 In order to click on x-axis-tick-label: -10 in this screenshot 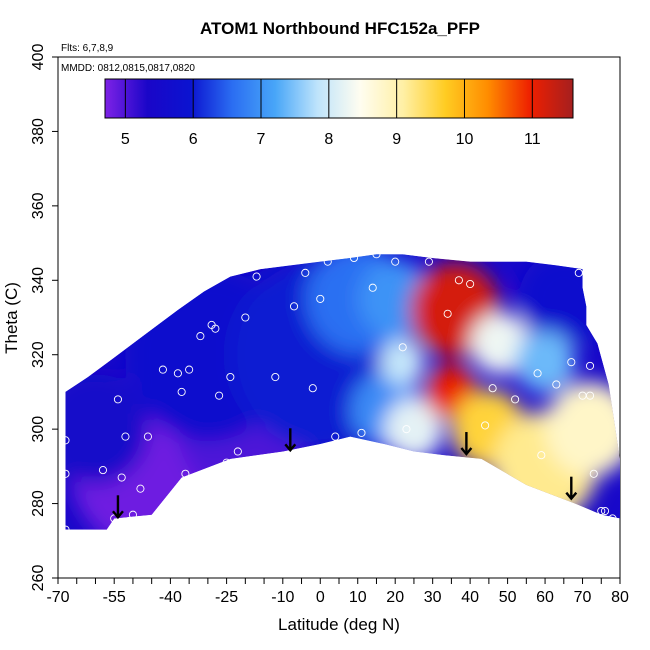, I will do `click(282, 597)`.